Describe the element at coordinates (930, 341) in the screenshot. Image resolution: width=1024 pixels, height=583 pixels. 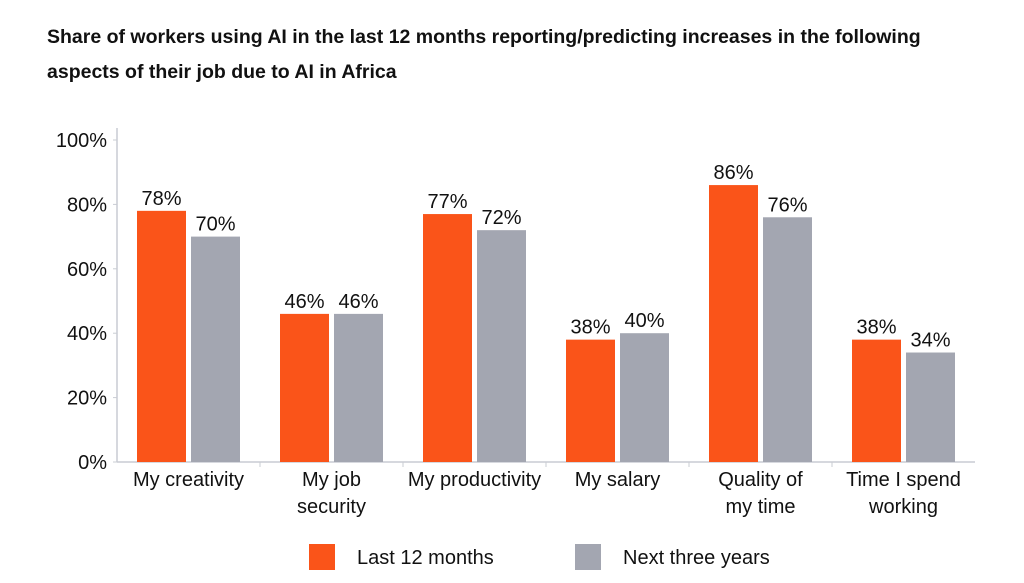
I see `data-label: 34%` at that location.